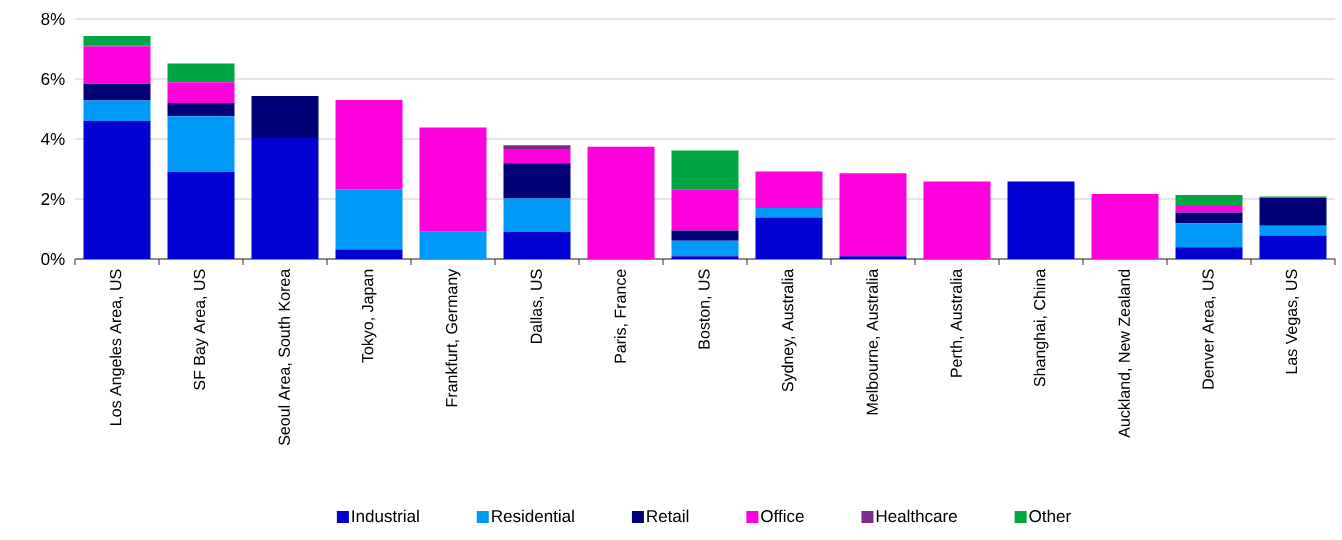 The height and width of the screenshot is (540, 1342). What do you see at coordinates (385, 516) in the screenshot?
I see `legend-label: Industrial` at bounding box center [385, 516].